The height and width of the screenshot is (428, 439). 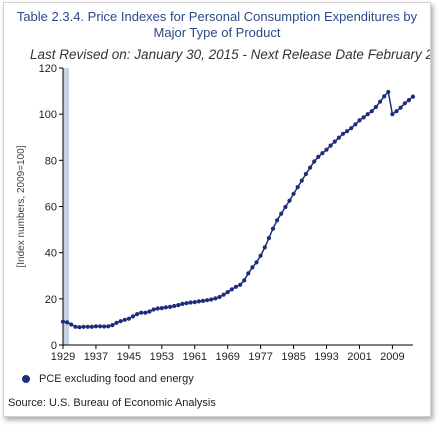 I want to click on y-tick-label: 40, so click(x=51, y=254).